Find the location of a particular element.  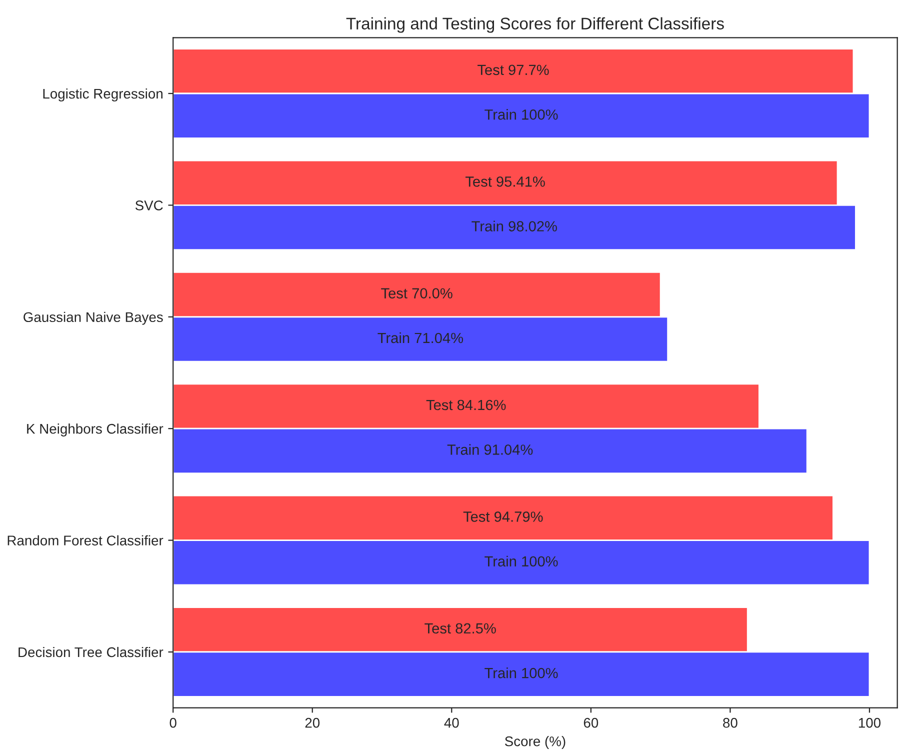

y-tick-label: Decision Tree Classifier is located at coordinates (91, 652).